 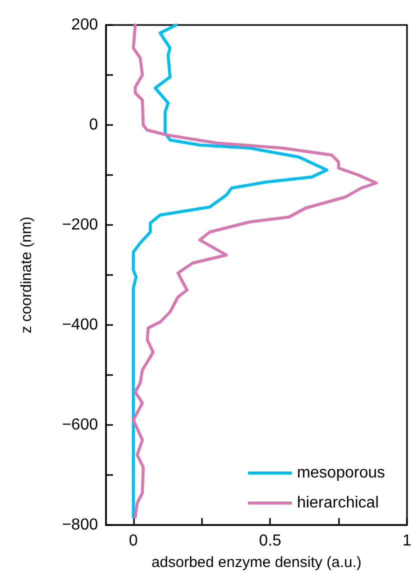 What do you see at coordinates (26, 275) in the screenshot?
I see `y-axis-title: z coordinate (nm)` at bounding box center [26, 275].